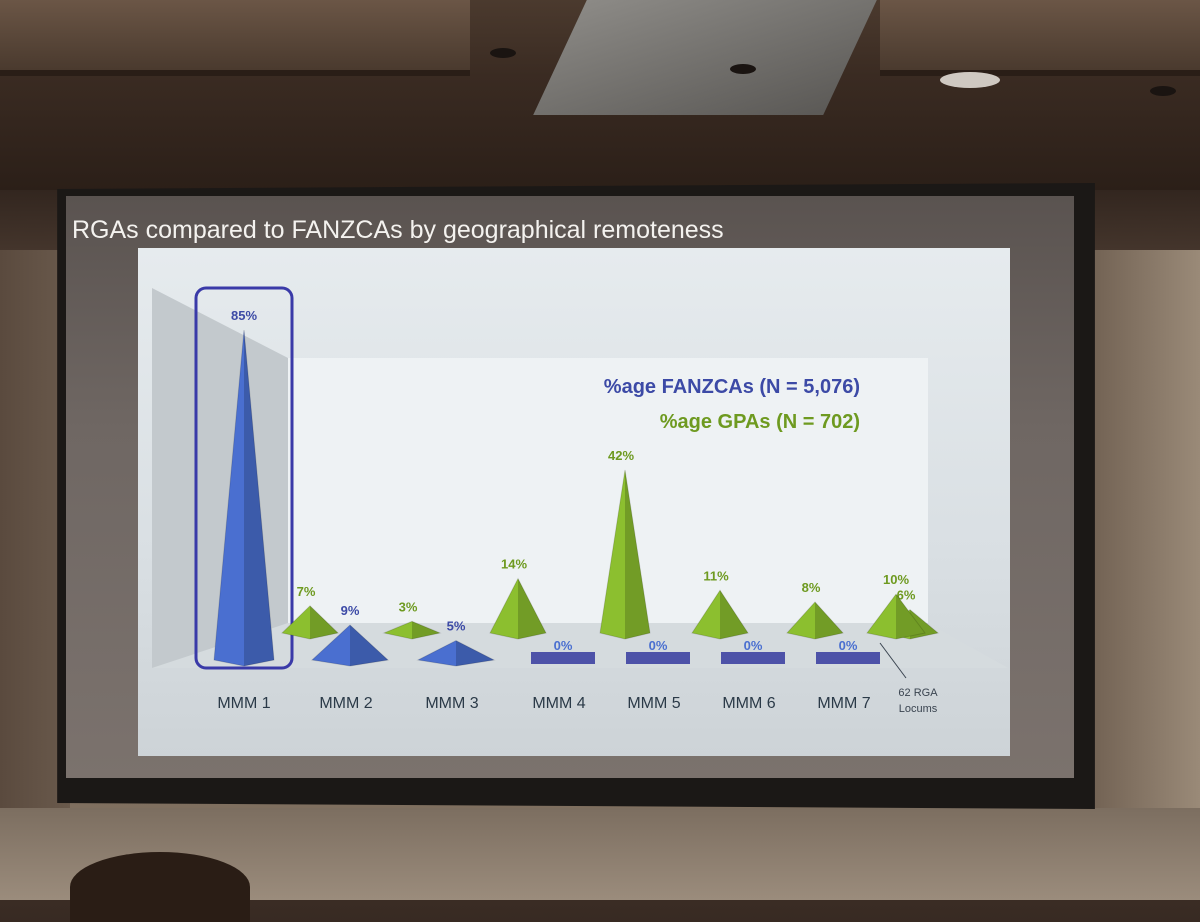  Describe the element at coordinates (306, 591) in the screenshot. I see `value-label-gpa-1: 7%` at that location.